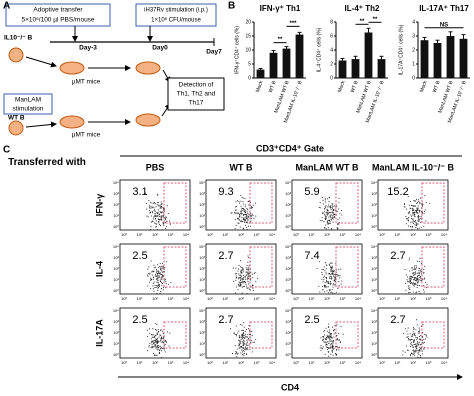 This screenshot has width=474, height=396. I want to click on bar, so click(355, 68).